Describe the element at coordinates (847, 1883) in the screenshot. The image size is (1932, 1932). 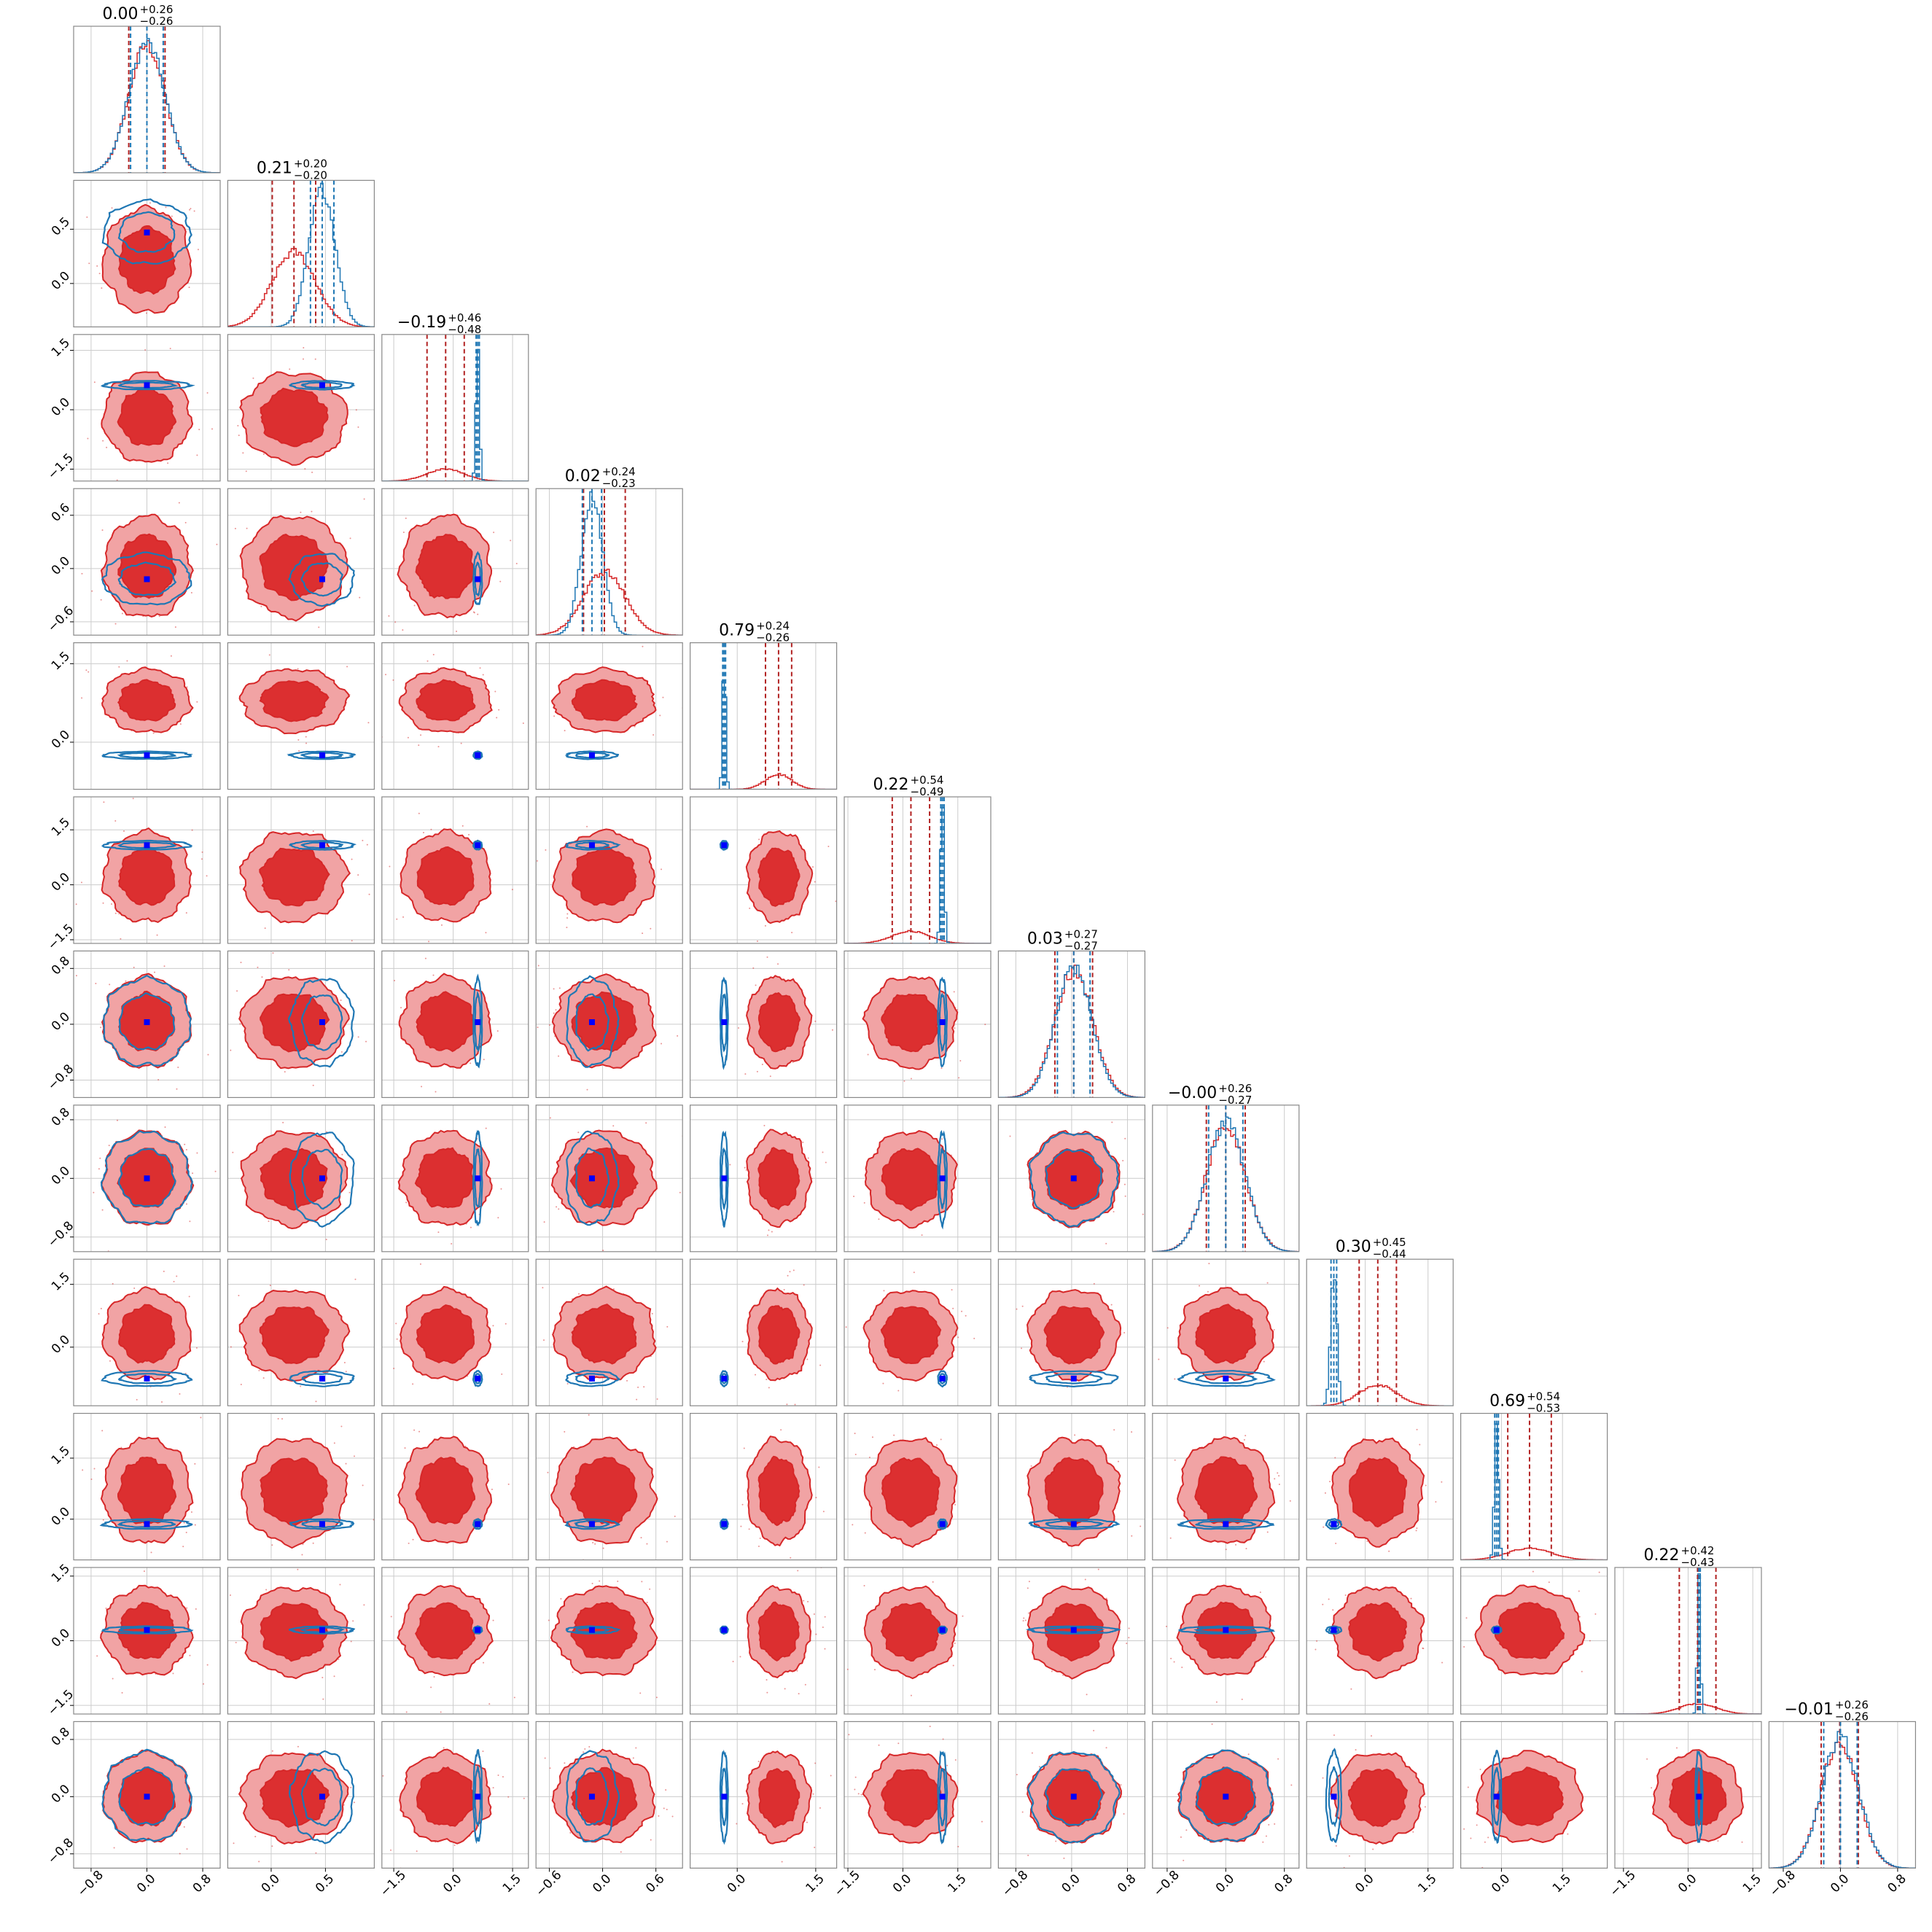
I see `x-tick-label: −1.5` at that location.